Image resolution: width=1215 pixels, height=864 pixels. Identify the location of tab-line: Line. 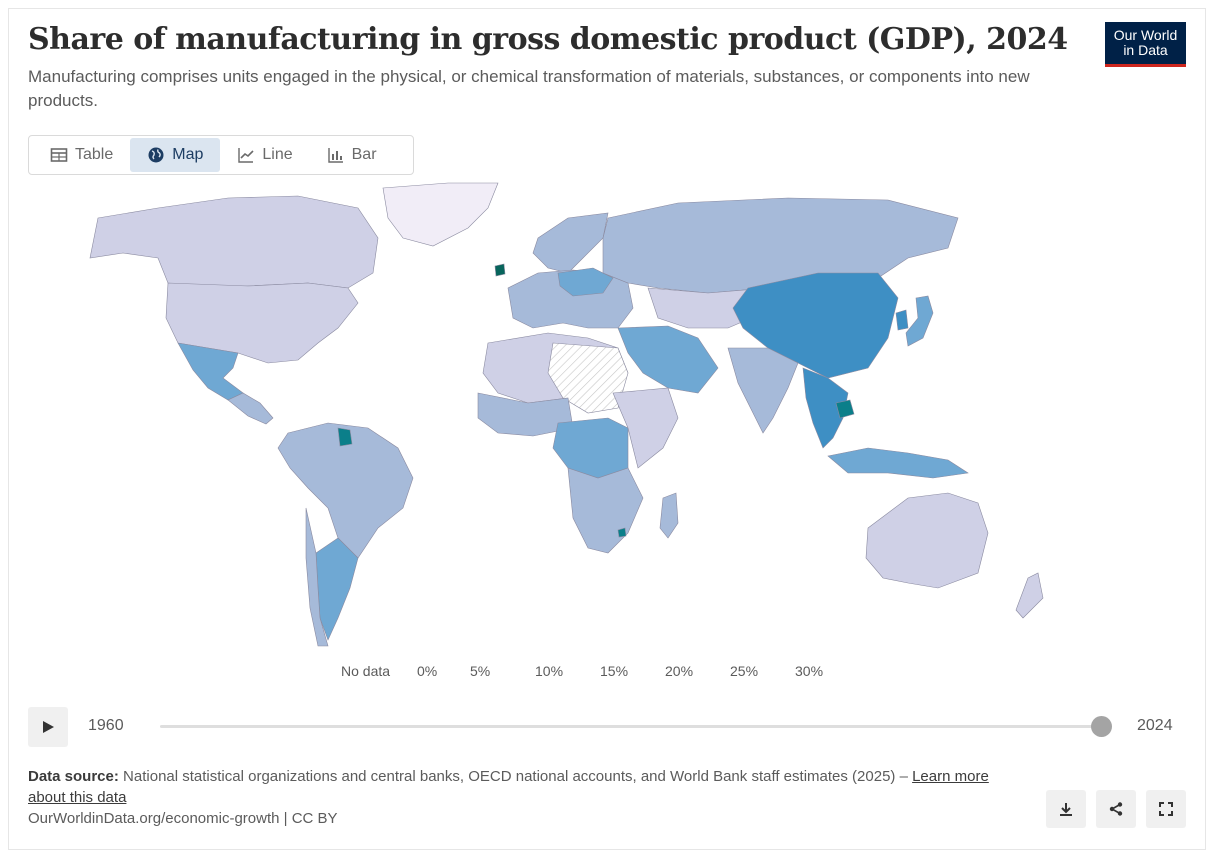
(264, 155).